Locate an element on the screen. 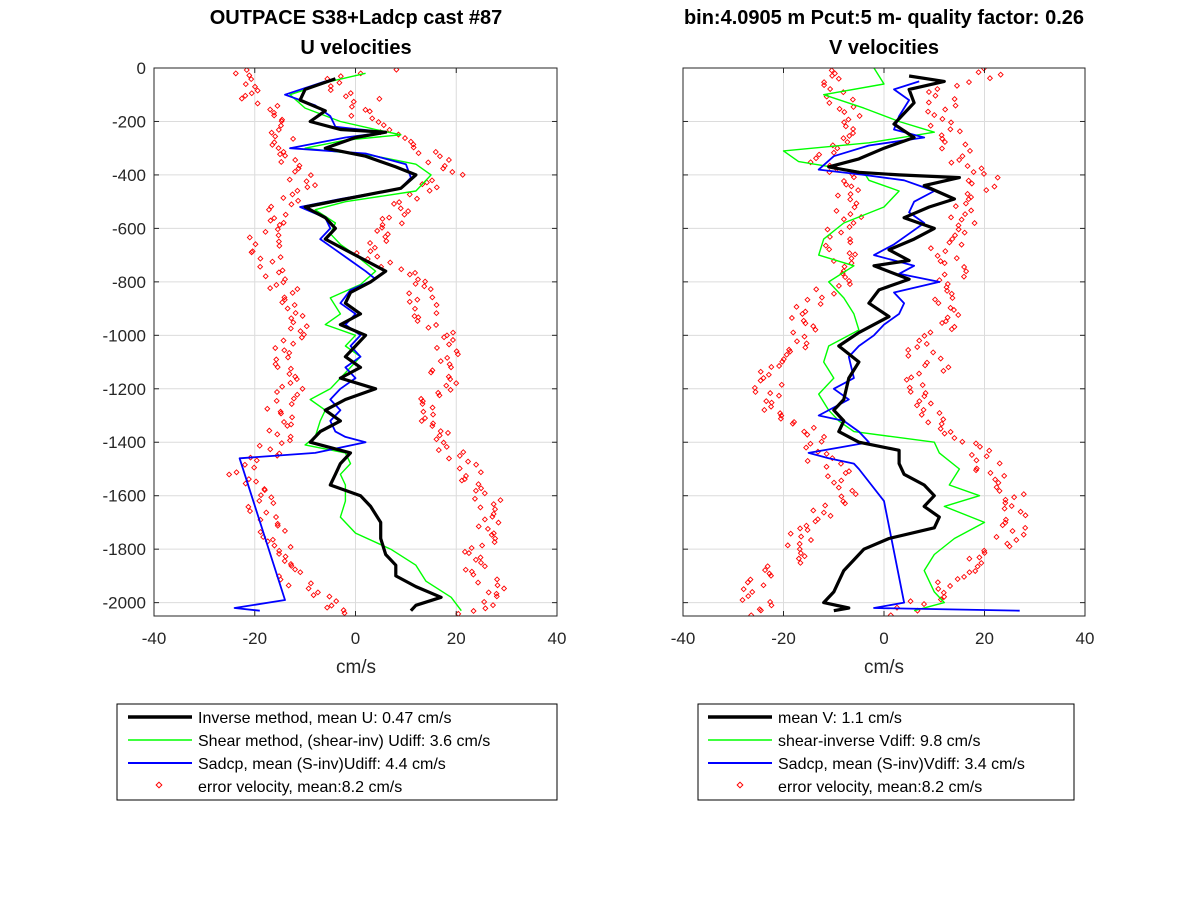  x-tick-label-u: 20 is located at coordinates (456, 638).